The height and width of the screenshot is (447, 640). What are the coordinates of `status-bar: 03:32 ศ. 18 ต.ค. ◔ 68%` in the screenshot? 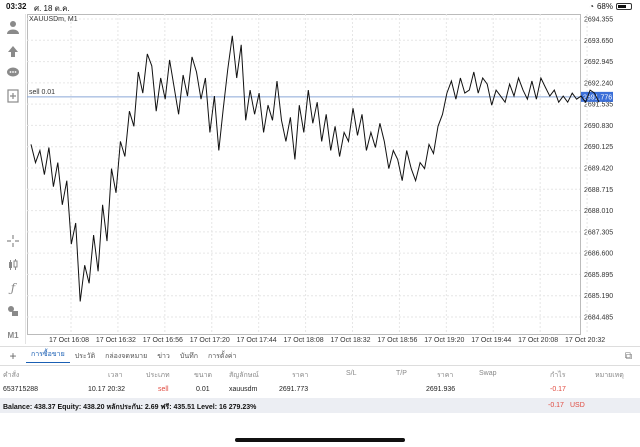 It's located at (320, 7).